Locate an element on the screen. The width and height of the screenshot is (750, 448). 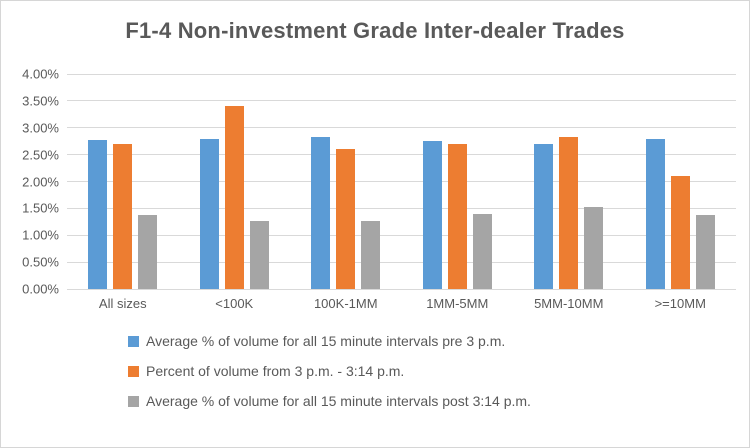
y-tick-label: 1.50% is located at coordinates (40, 208).